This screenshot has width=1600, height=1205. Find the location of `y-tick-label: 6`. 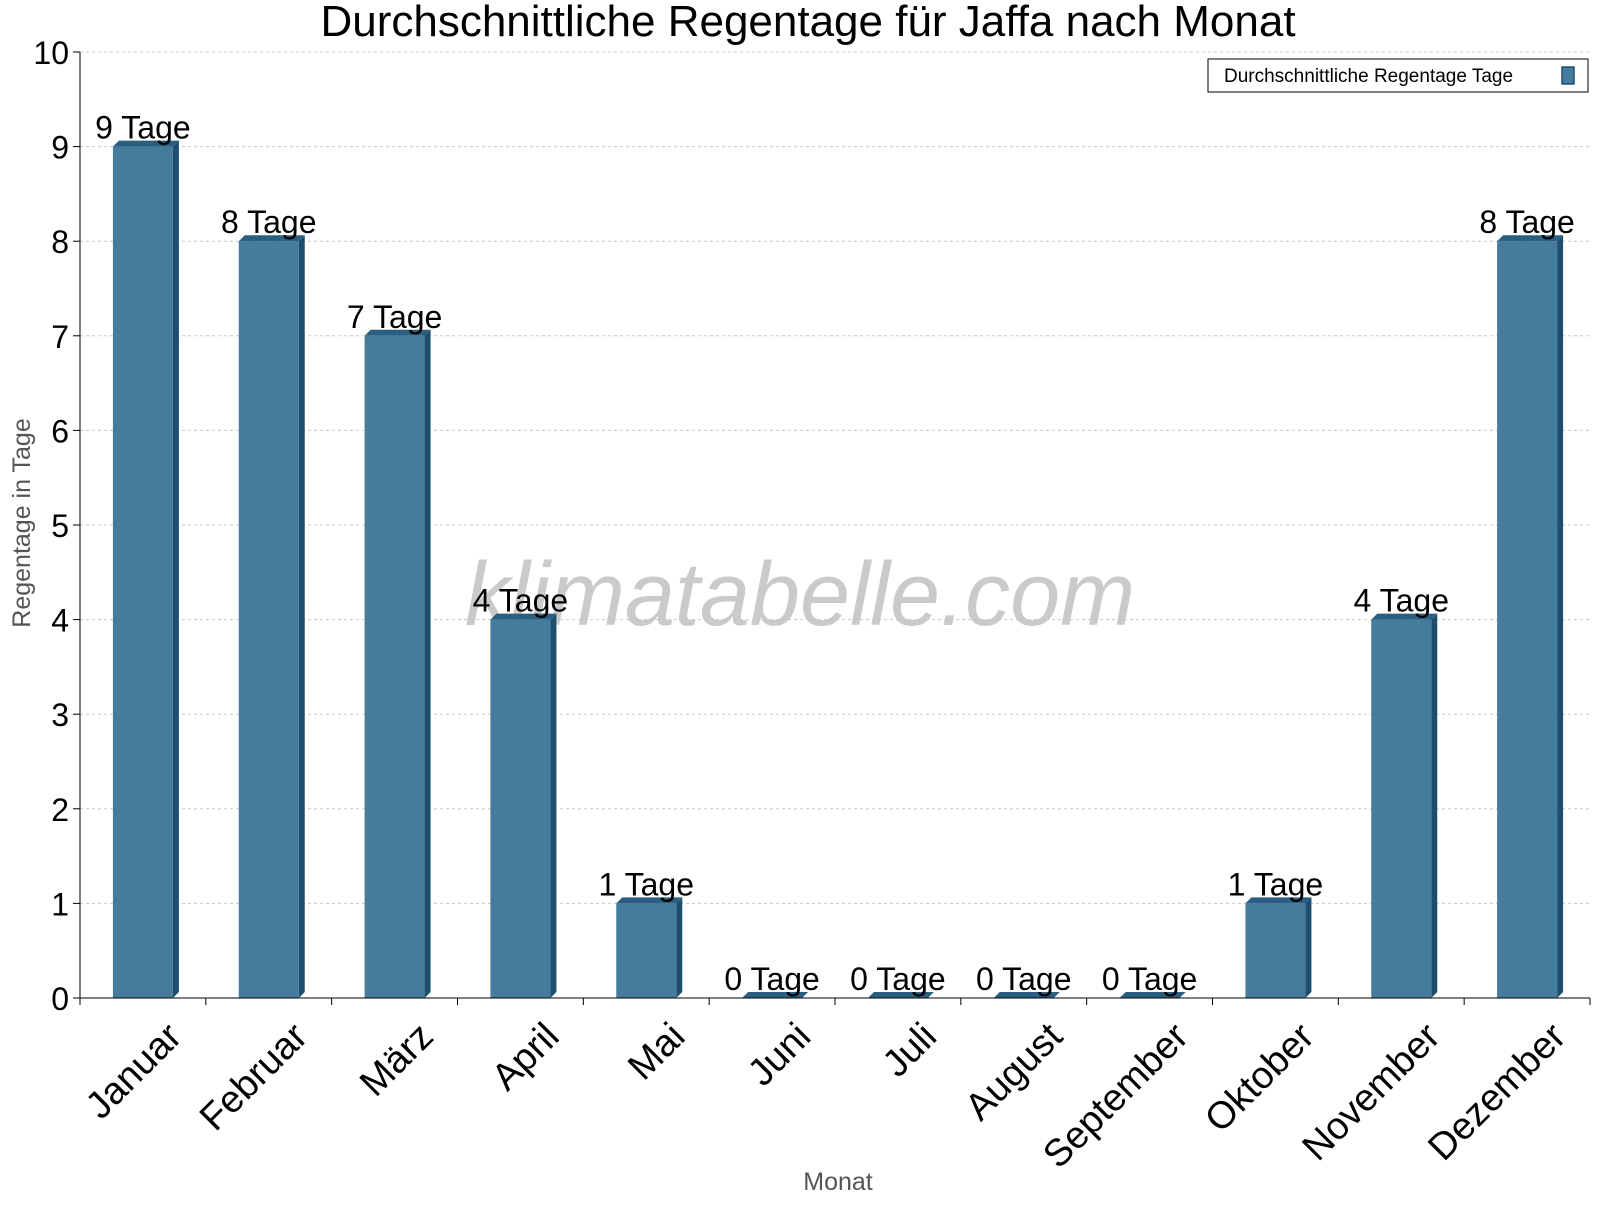

y-tick-label: 6 is located at coordinates (60, 431).